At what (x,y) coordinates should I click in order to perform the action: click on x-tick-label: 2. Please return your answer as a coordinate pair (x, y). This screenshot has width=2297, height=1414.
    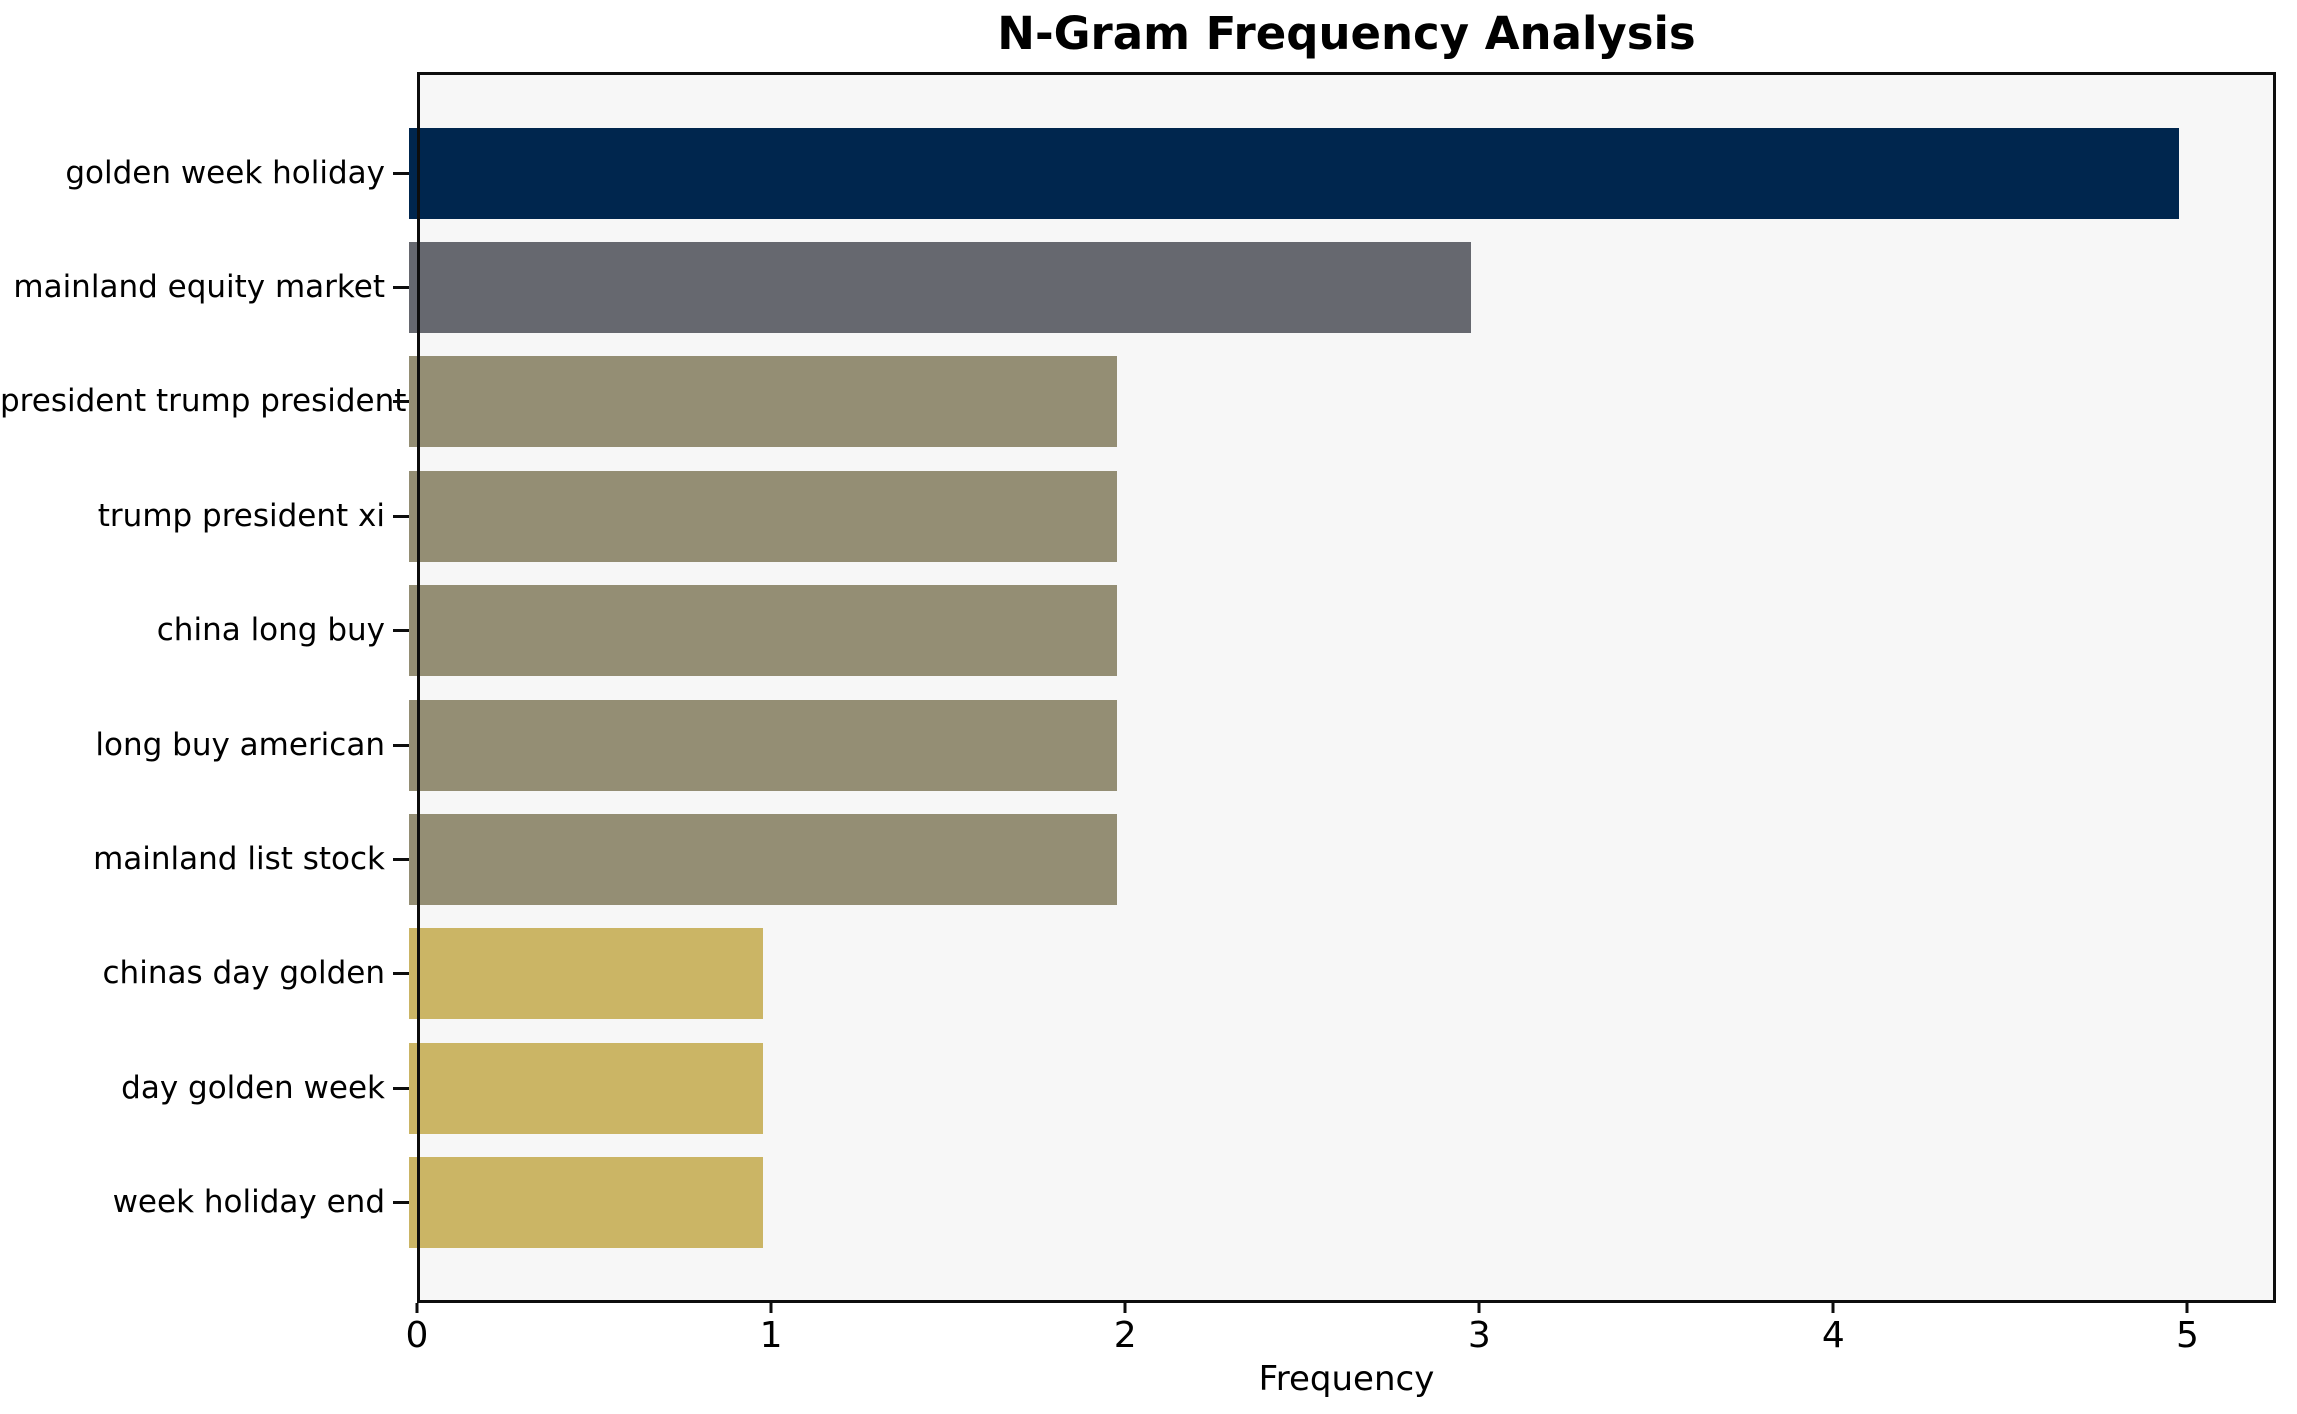
    Looking at the image, I should click on (1125, 1335).